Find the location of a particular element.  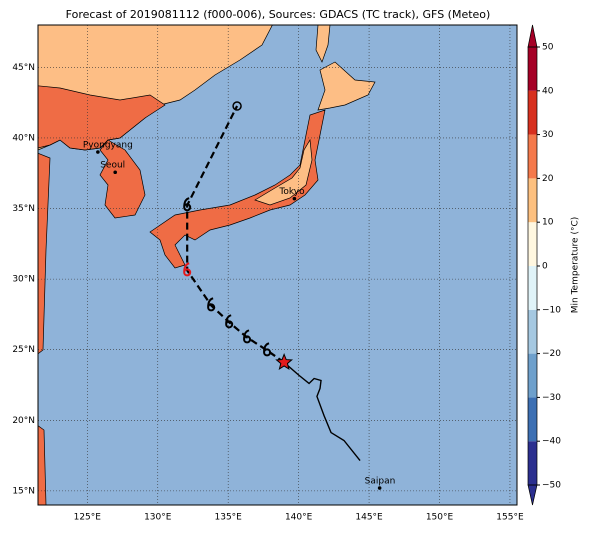

colorbar-tick-label: 20 is located at coordinates (548, 179).